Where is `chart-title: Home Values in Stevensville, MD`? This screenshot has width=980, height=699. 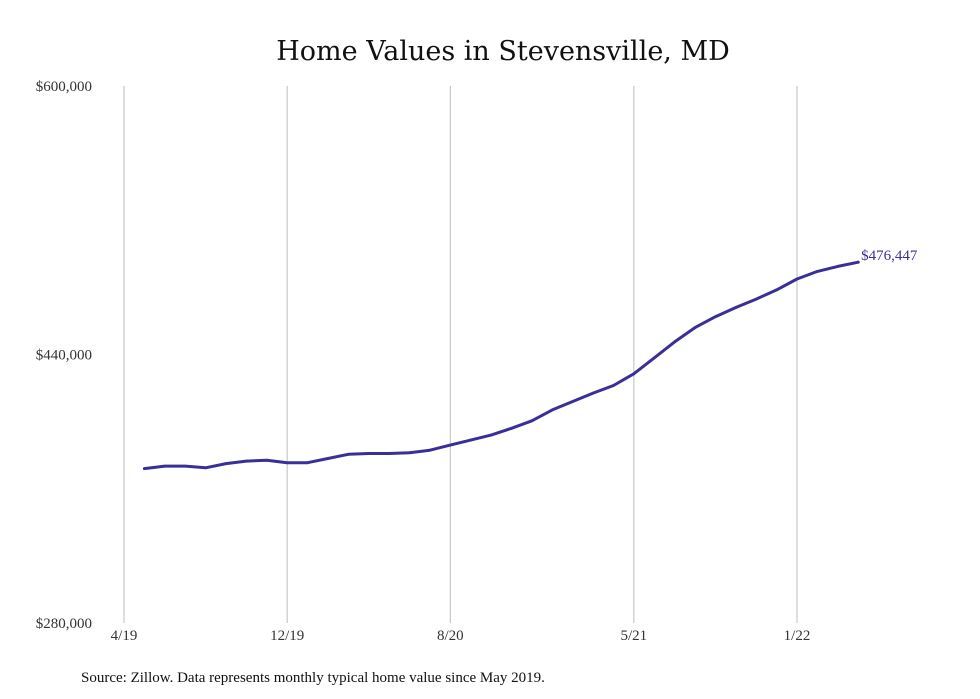 chart-title: Home Values in Stevensville, MD is located at coordinates (503, 51).